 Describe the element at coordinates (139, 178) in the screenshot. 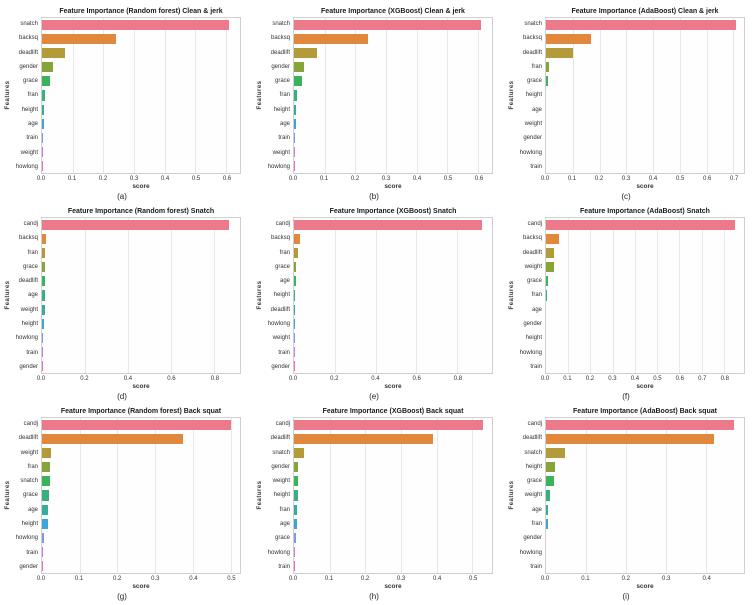

I see `x-axis: 0.0 0.1 0.2 0.3 0.4 0.5 0.6` at that location.